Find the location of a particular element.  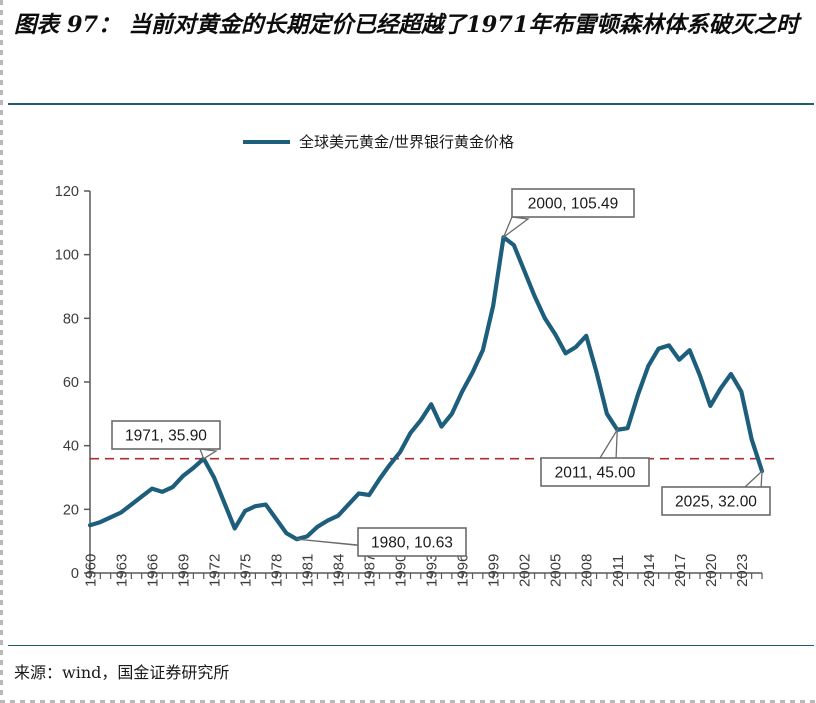

footer-divider is located at coordinates (411, 645).